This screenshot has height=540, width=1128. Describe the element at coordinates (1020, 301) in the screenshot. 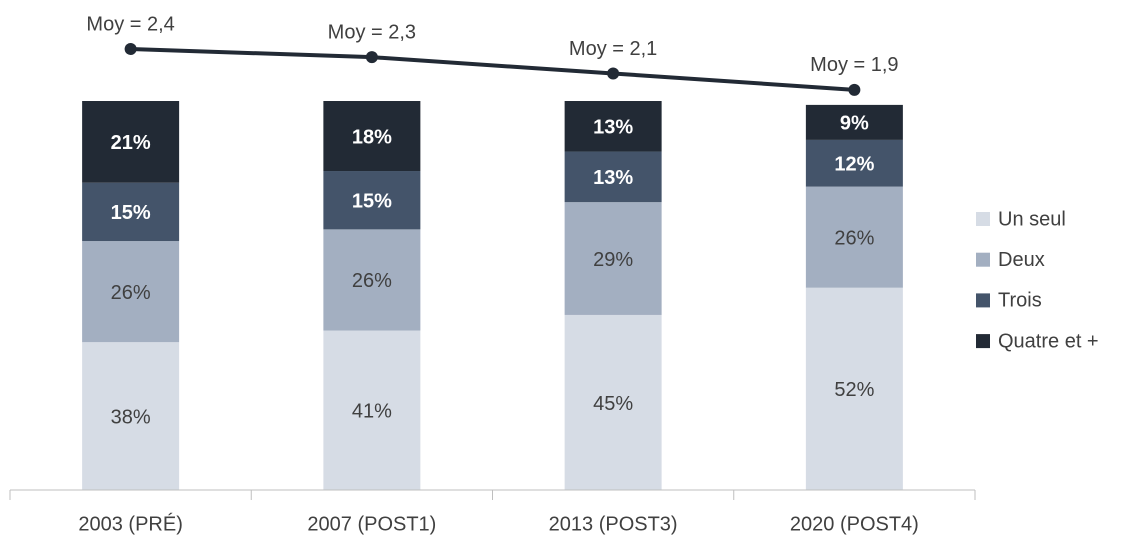

I see `legend-label: Trois` at that location.